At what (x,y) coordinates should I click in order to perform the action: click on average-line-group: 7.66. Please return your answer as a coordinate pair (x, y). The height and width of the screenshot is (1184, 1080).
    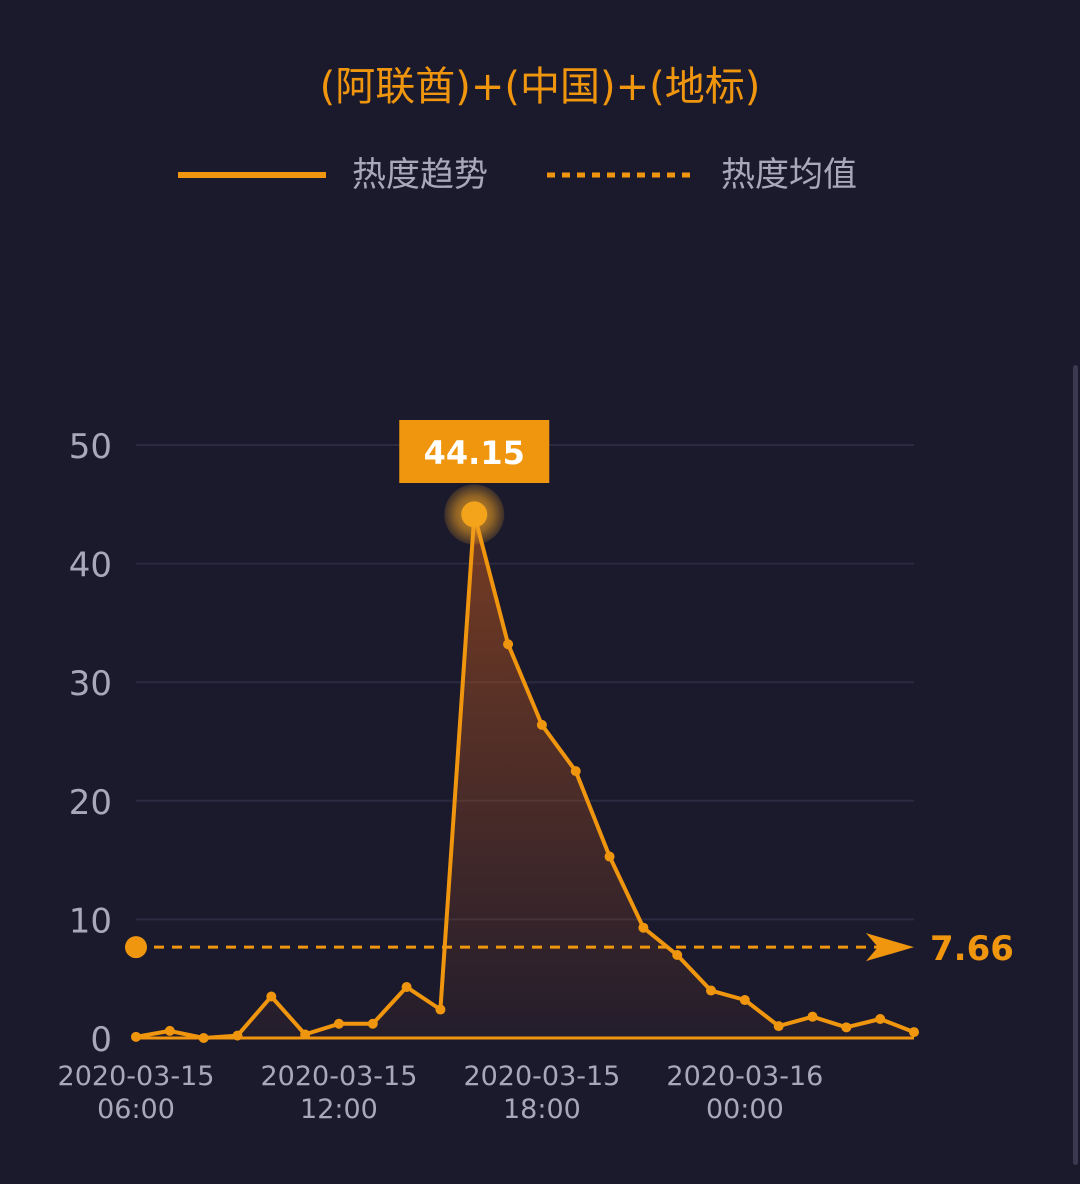
    Looking at the image, I should click on (569, 949).